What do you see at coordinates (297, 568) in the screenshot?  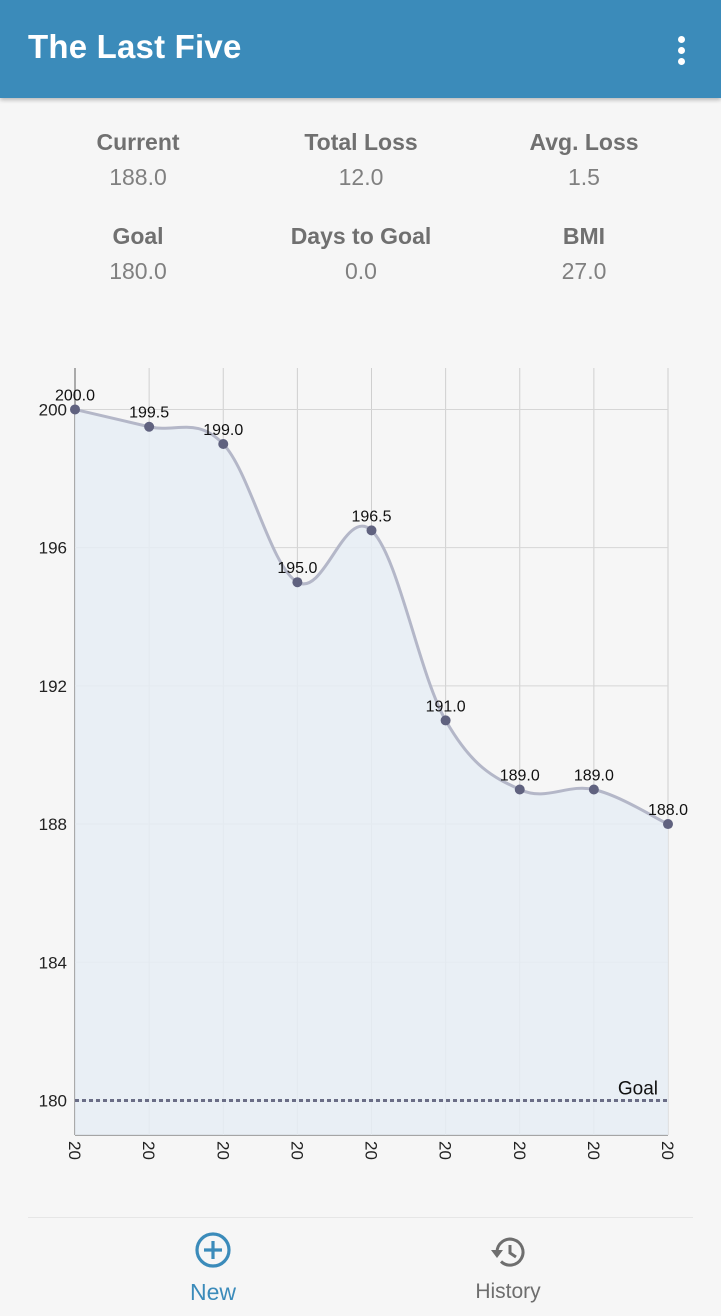 I see `data-point-label: 195.0` at bounding box center [297, 568].